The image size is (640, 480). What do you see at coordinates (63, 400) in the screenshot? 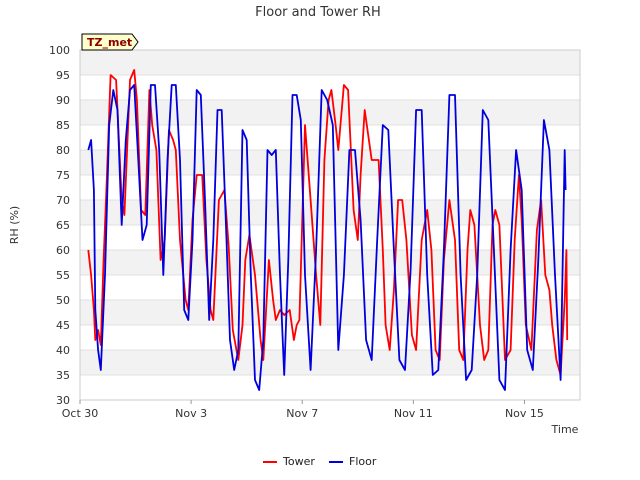
I see `y-tick-label: 30` at bounding box center [63, 400].